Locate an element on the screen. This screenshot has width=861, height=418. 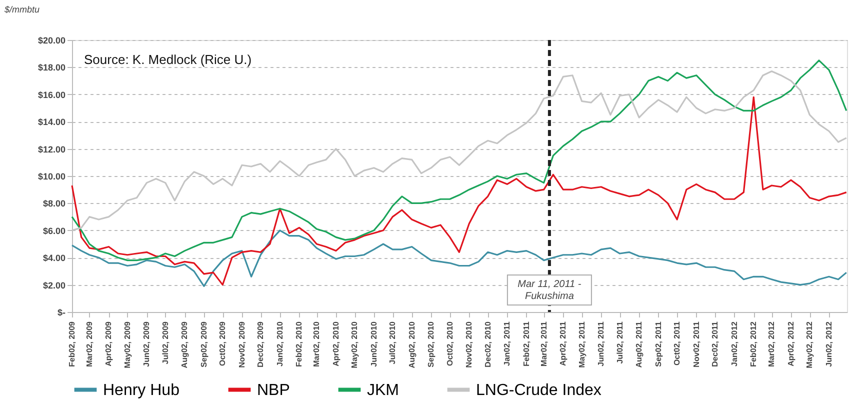
legend-label: JKM is located at coordinates (383, 390).